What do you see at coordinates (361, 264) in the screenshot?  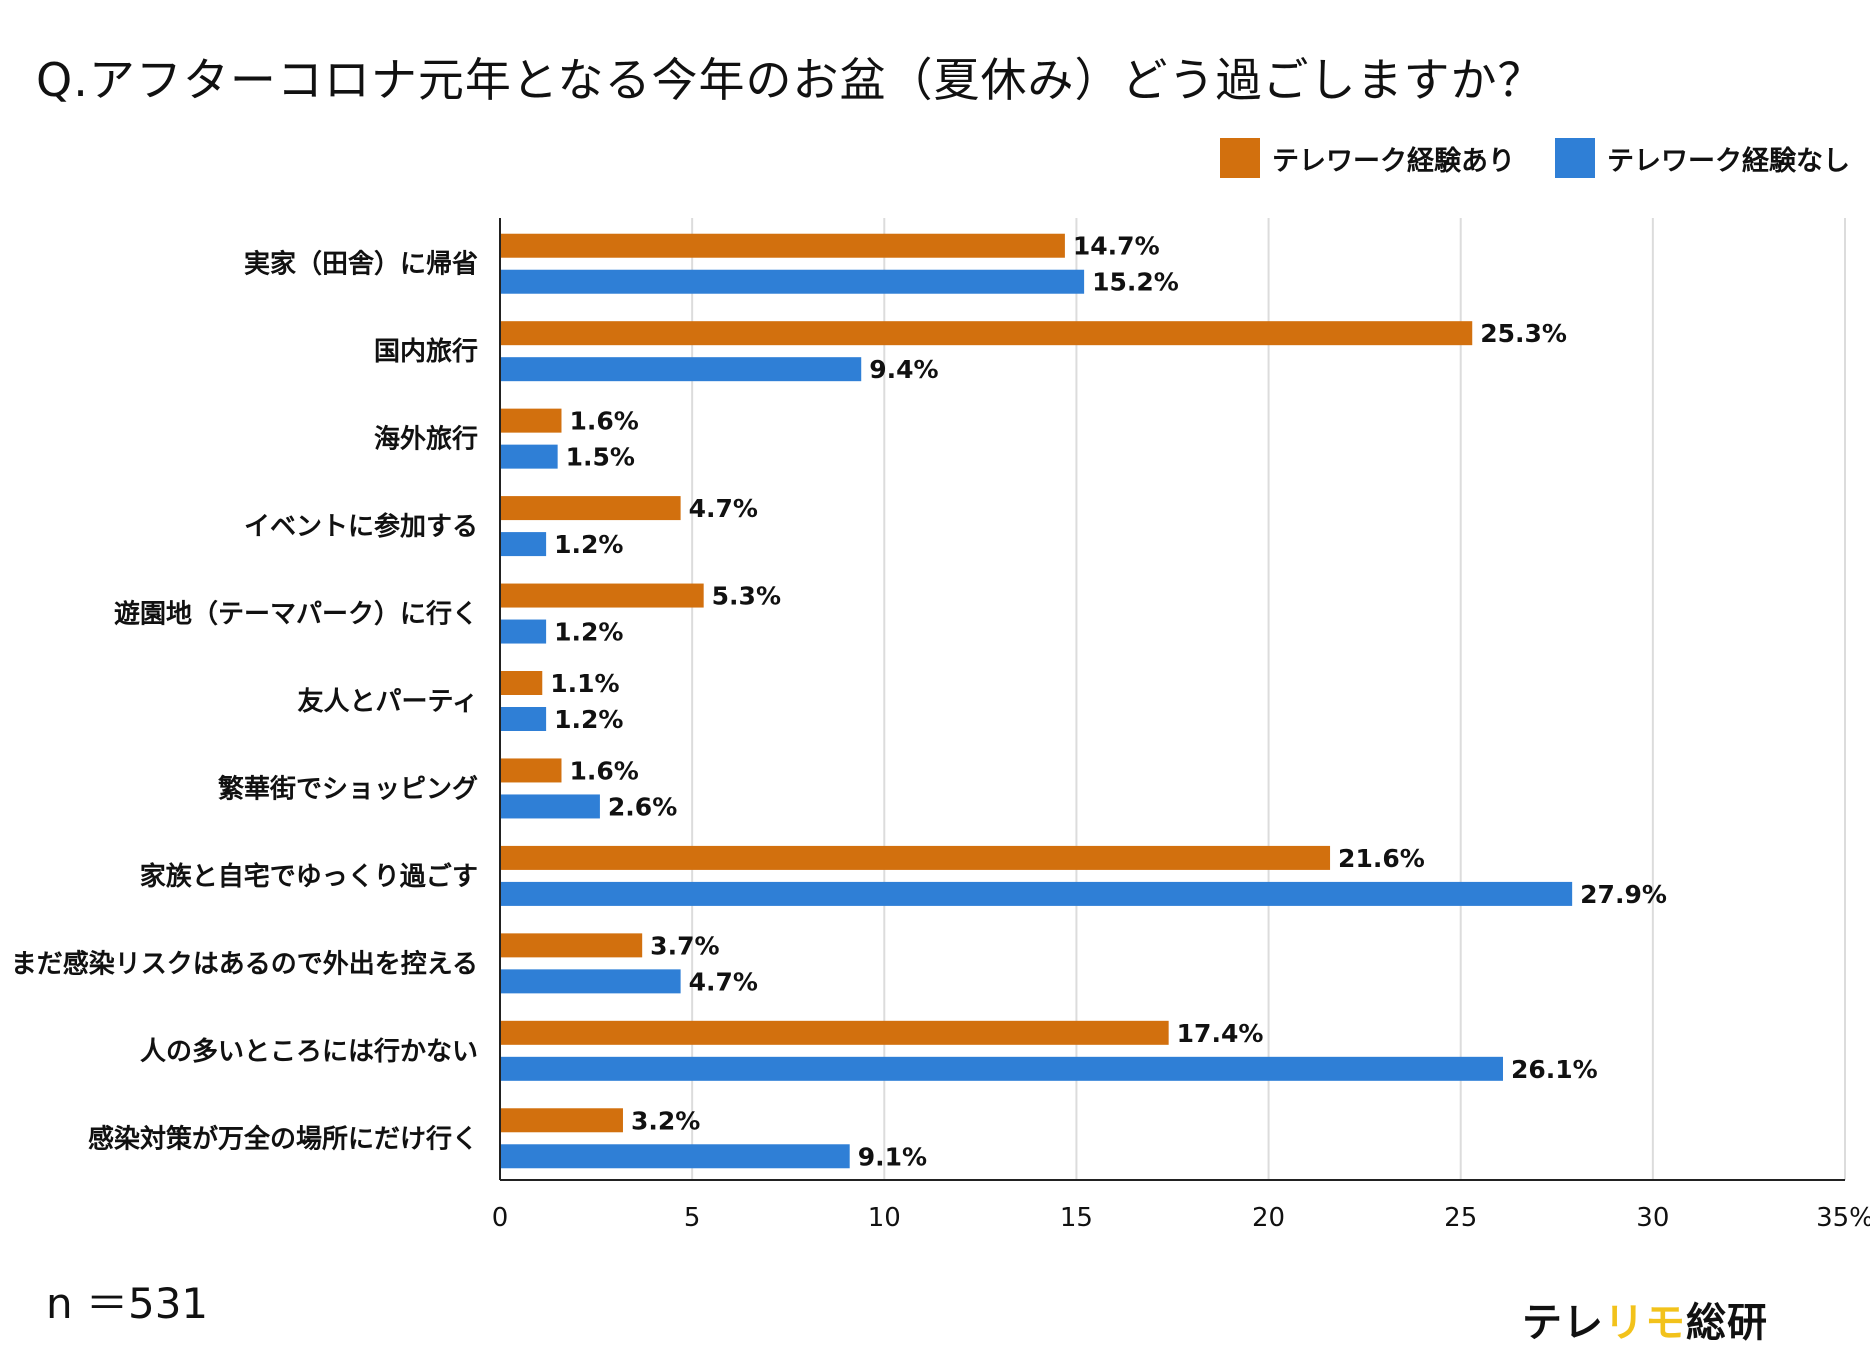 I see `category-label: 実家（田舎）に帰省` at bounding box center [361, 264].